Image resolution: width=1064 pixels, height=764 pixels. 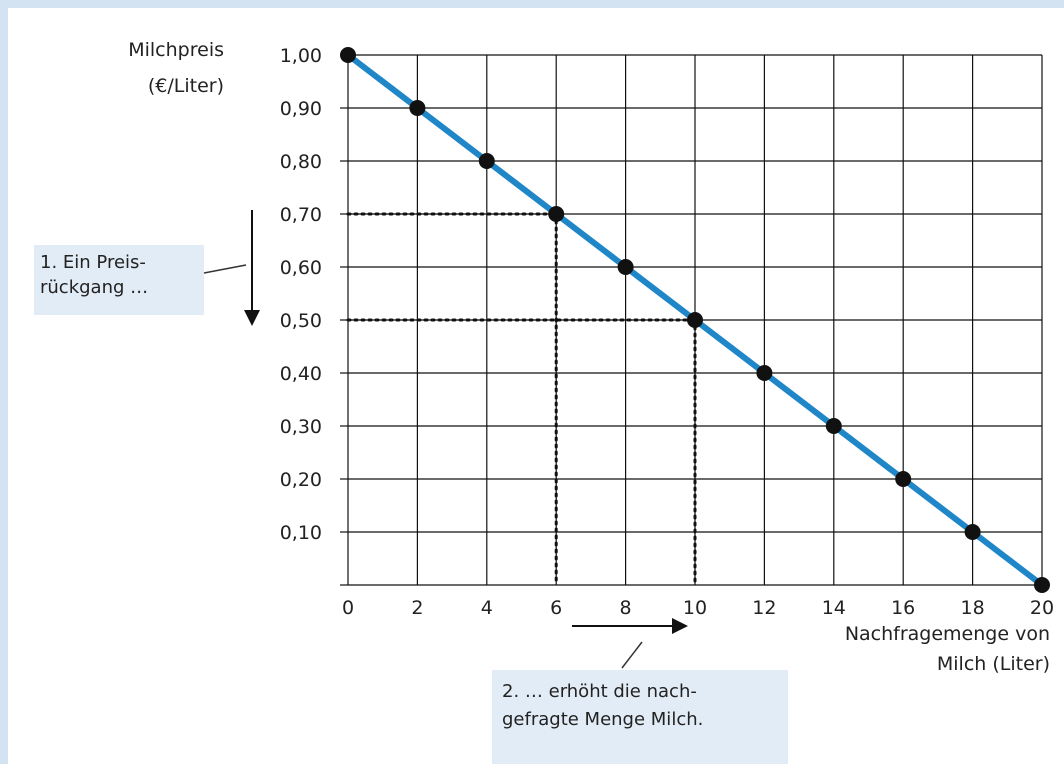 What do you see at coordinates (301, 374) in the screenshot?
I see `y-tick-label: 0,40` at bounding box center [301, 374].